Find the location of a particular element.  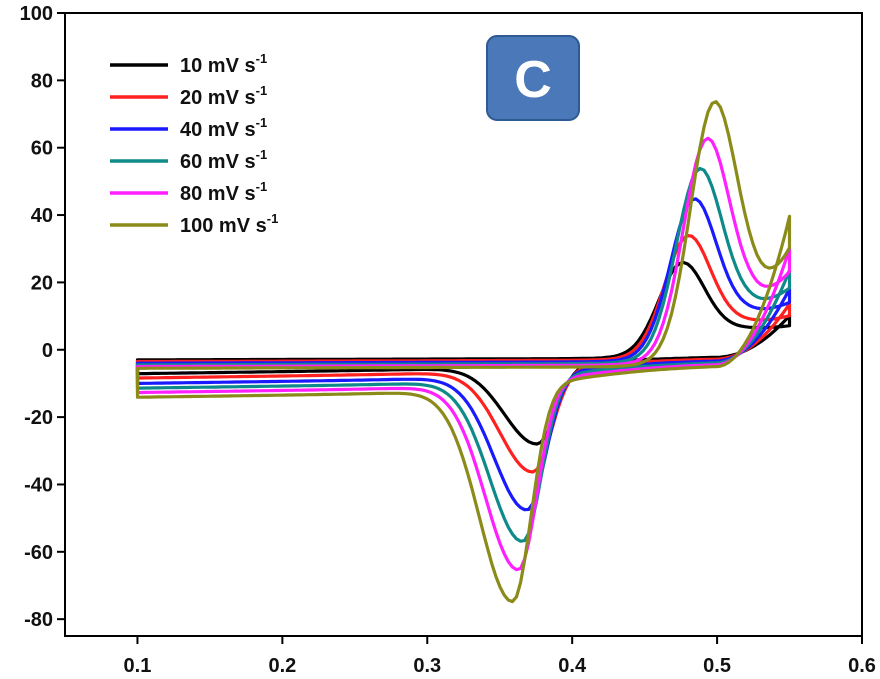

panel-label-badge: C is located at coordinates (533, 78).